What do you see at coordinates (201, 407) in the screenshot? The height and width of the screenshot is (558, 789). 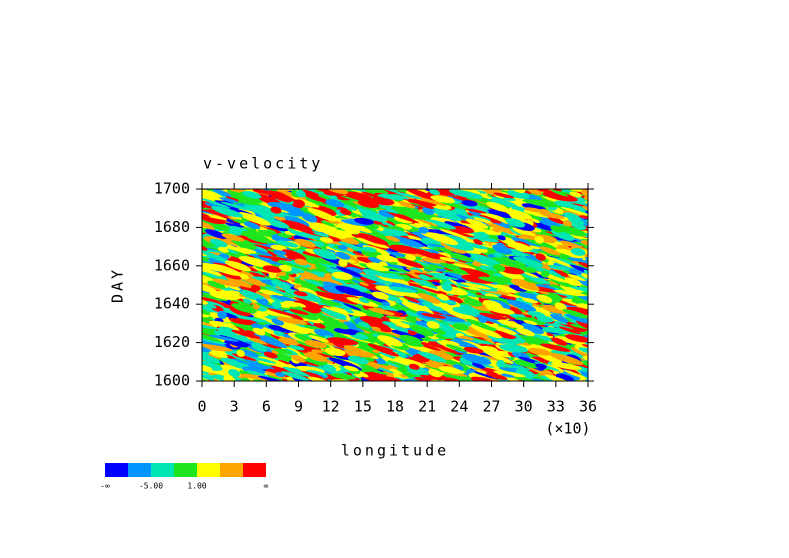 I see `x-tick-label: 0` at bounding box center [201, 407].